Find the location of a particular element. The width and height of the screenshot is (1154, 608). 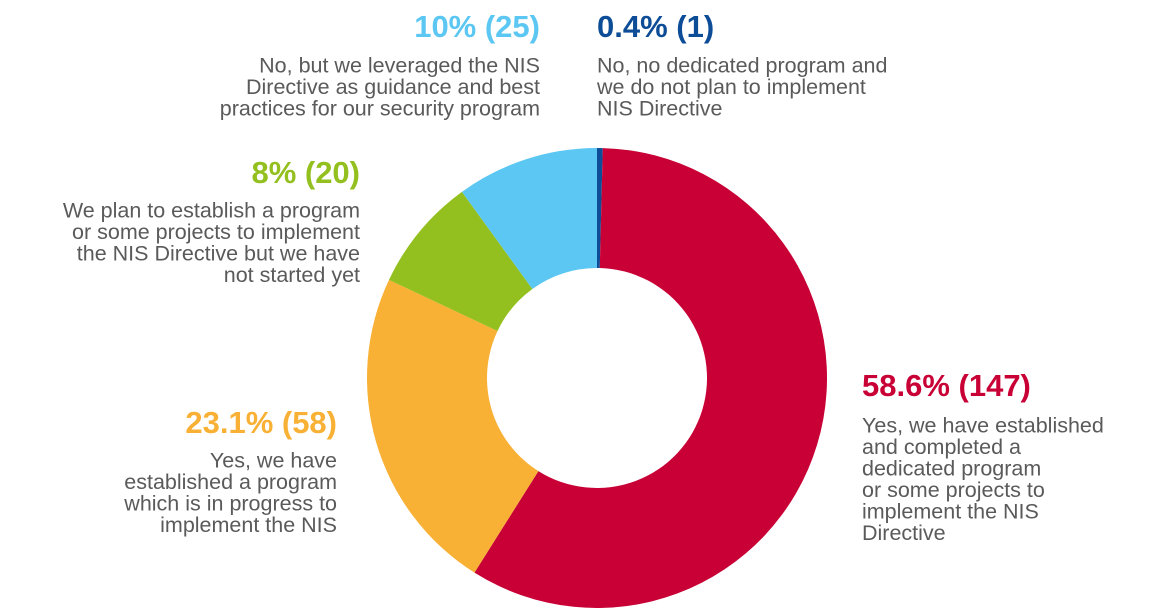

category-label: practices for our security program is located at coordinates (380, 109).